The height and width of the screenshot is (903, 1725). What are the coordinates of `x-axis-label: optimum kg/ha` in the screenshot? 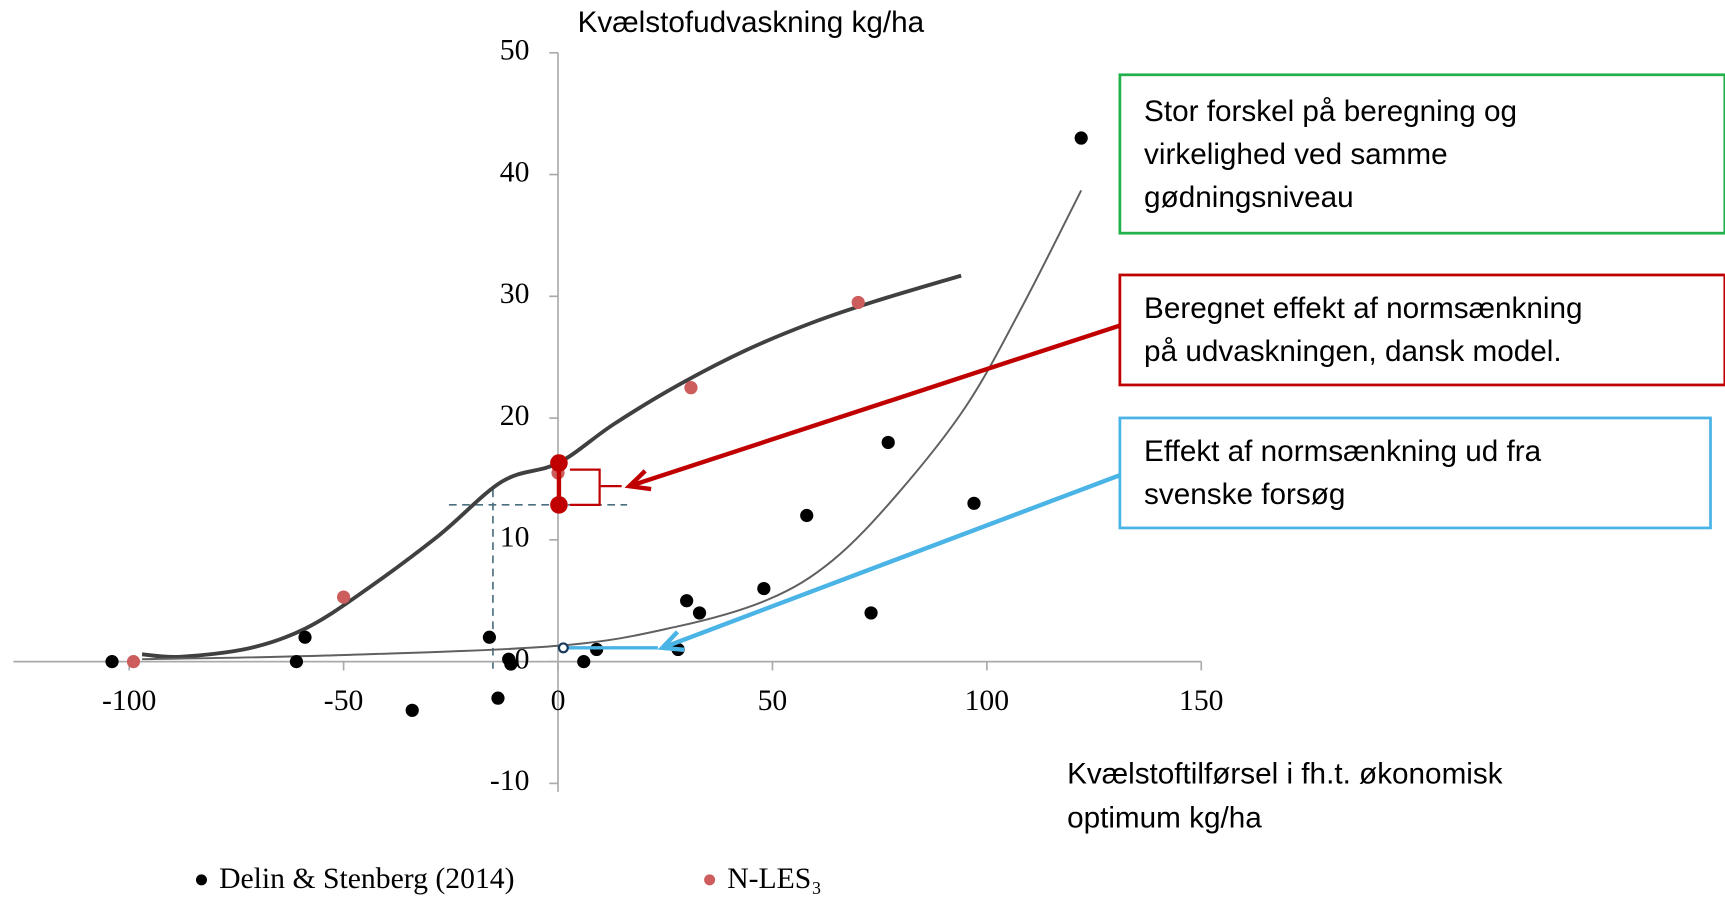 It's located at (1164, 817).